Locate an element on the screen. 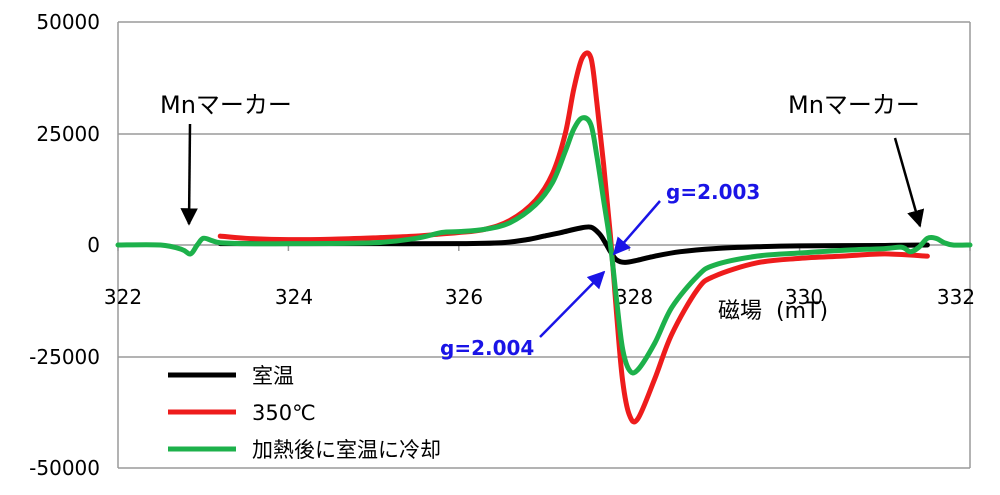 The height and width of the screenshot is (495, 1000). x-tick-label: 328 is located at coordinates (634, 297).